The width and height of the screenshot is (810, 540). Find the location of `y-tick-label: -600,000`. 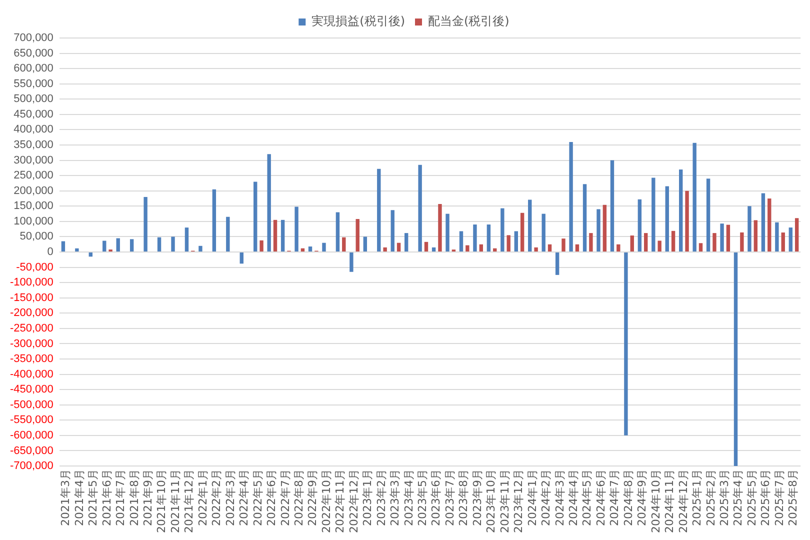

y-tick-label: -600,000 is located at coordinates (32, 435).